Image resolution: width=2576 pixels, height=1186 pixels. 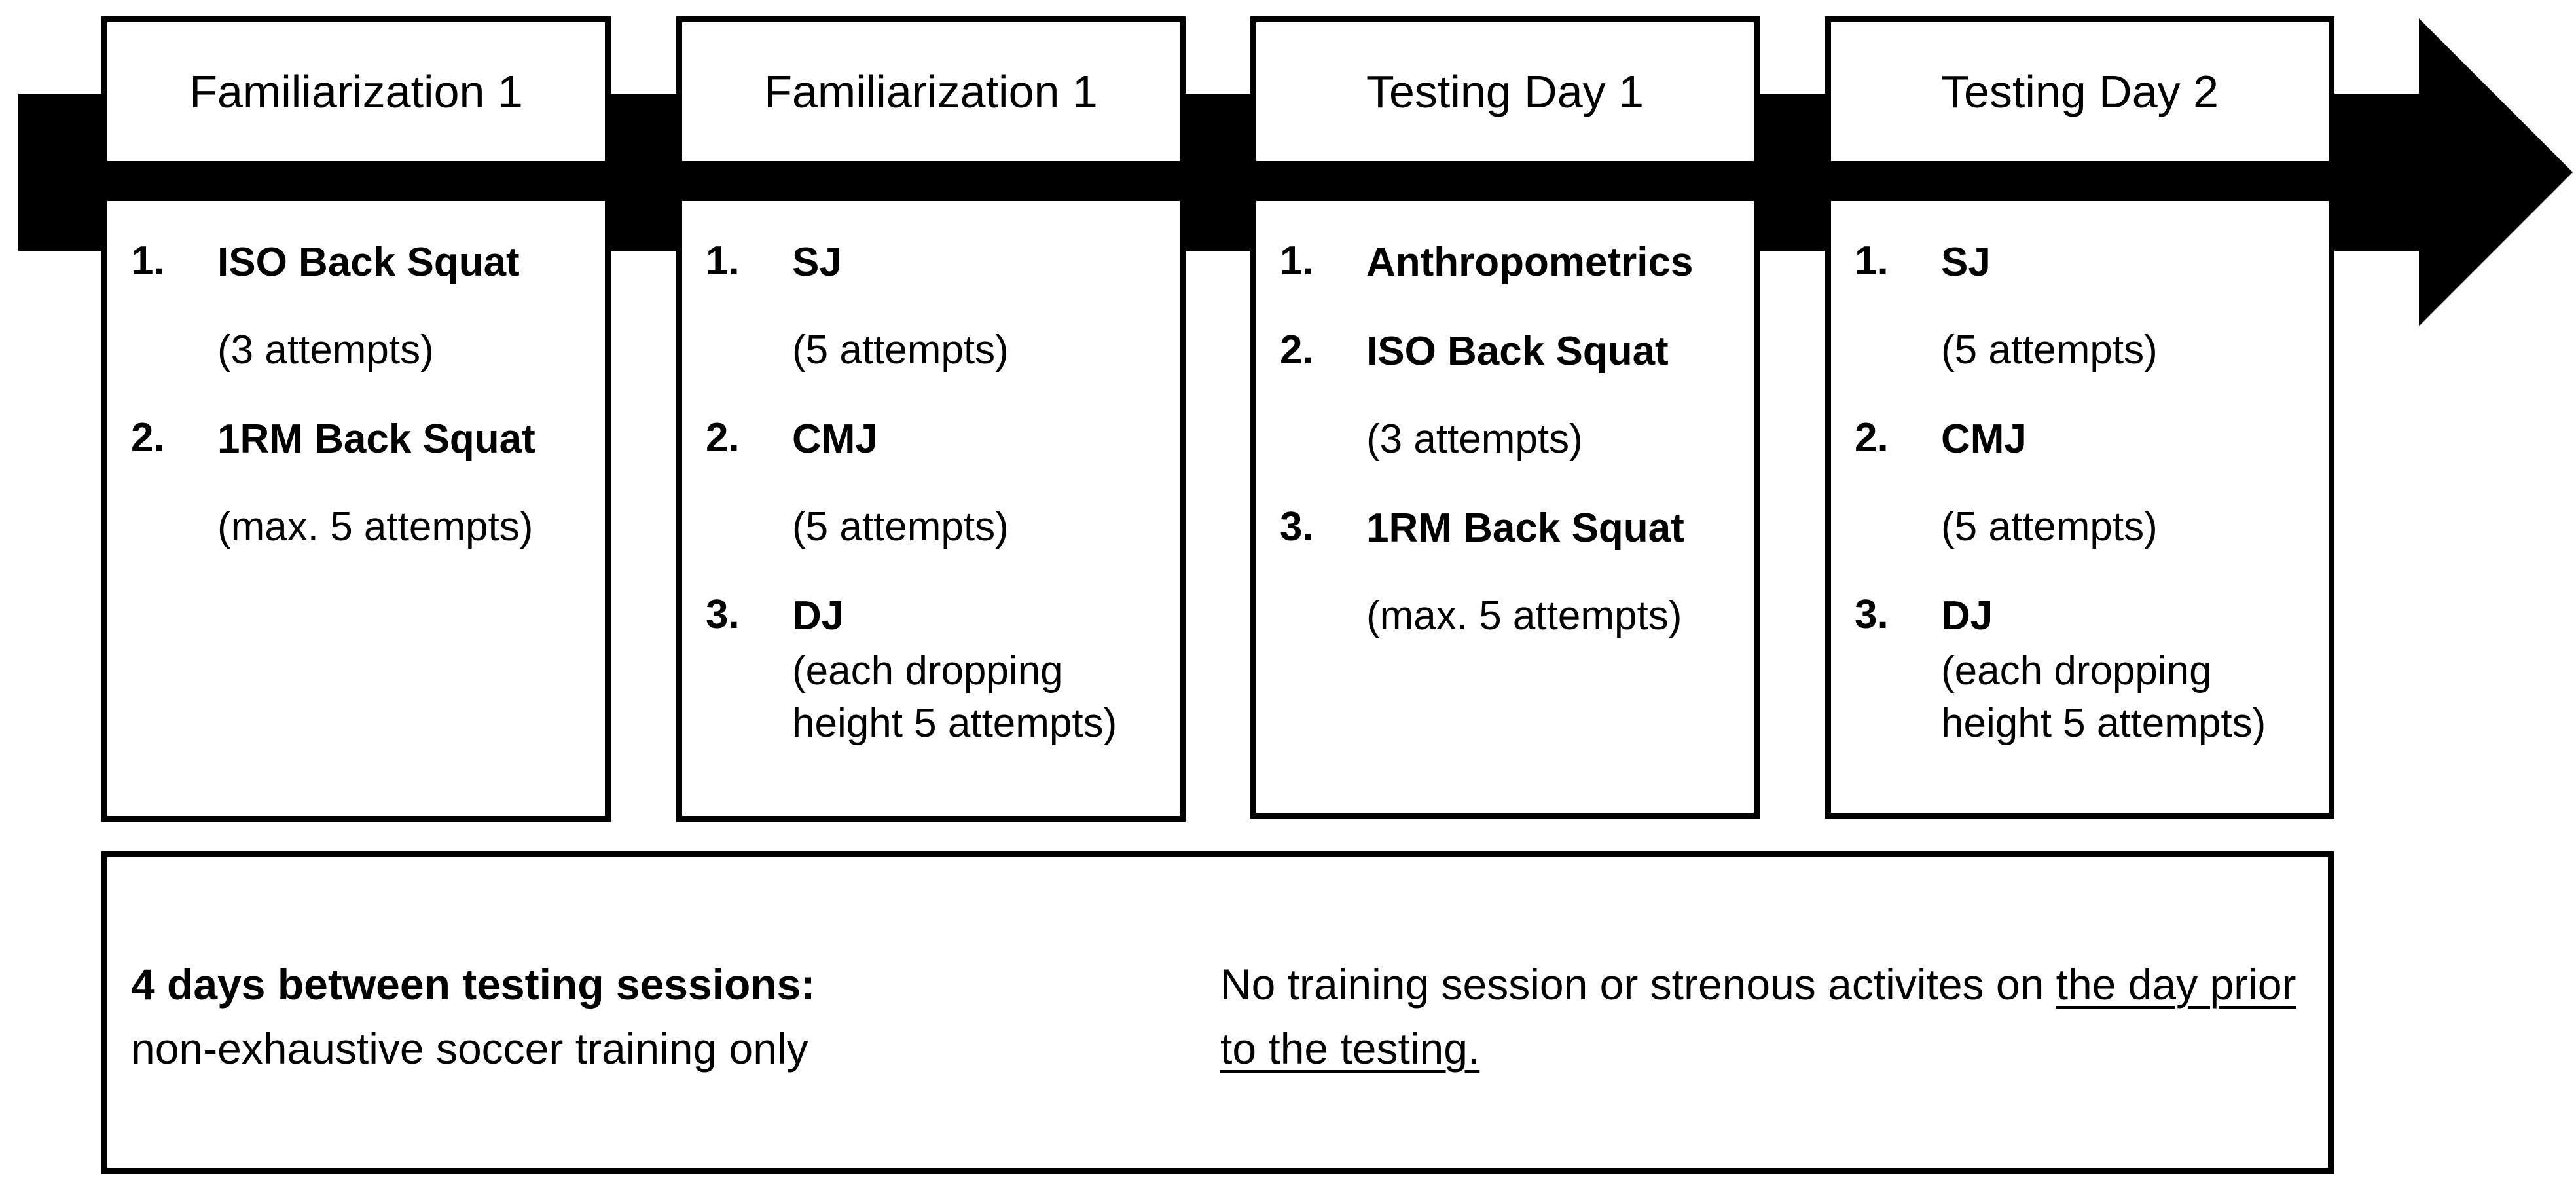 I want to click on session-header-2: Familiarization 1, so click(x=931, y=91).